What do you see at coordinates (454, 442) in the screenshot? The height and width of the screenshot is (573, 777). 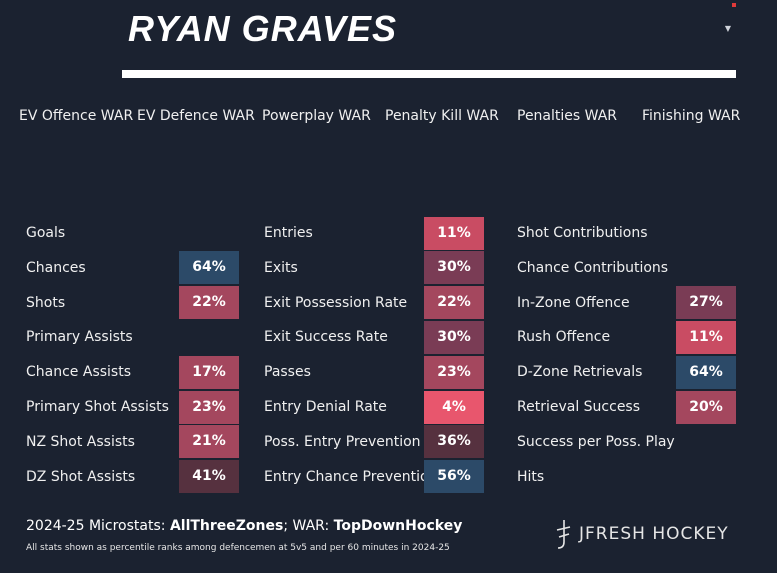 I see `stat-percentile-box: 36%` at bounding box center [454, 442].